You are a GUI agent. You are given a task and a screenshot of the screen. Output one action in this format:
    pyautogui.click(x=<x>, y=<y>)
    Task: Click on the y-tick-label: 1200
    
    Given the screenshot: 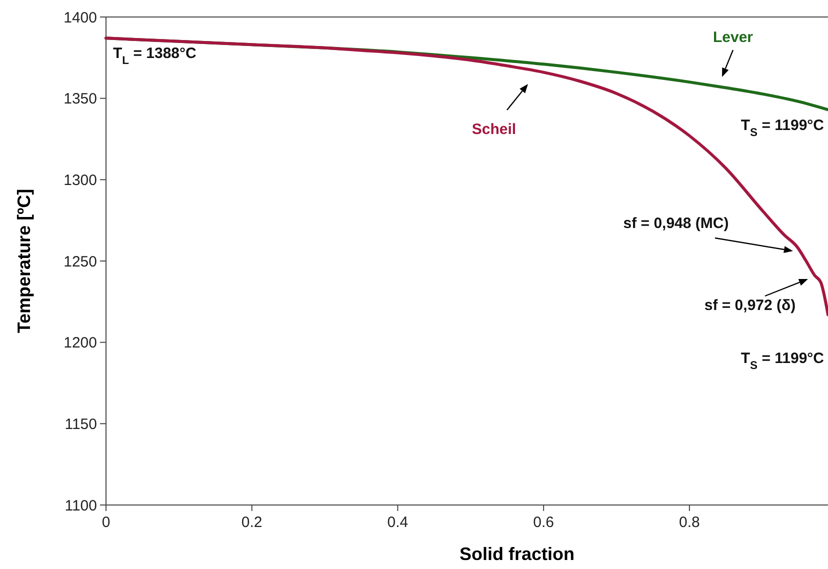 What is the action you would take?
    pyautogui.click(x=80, y=343)
    